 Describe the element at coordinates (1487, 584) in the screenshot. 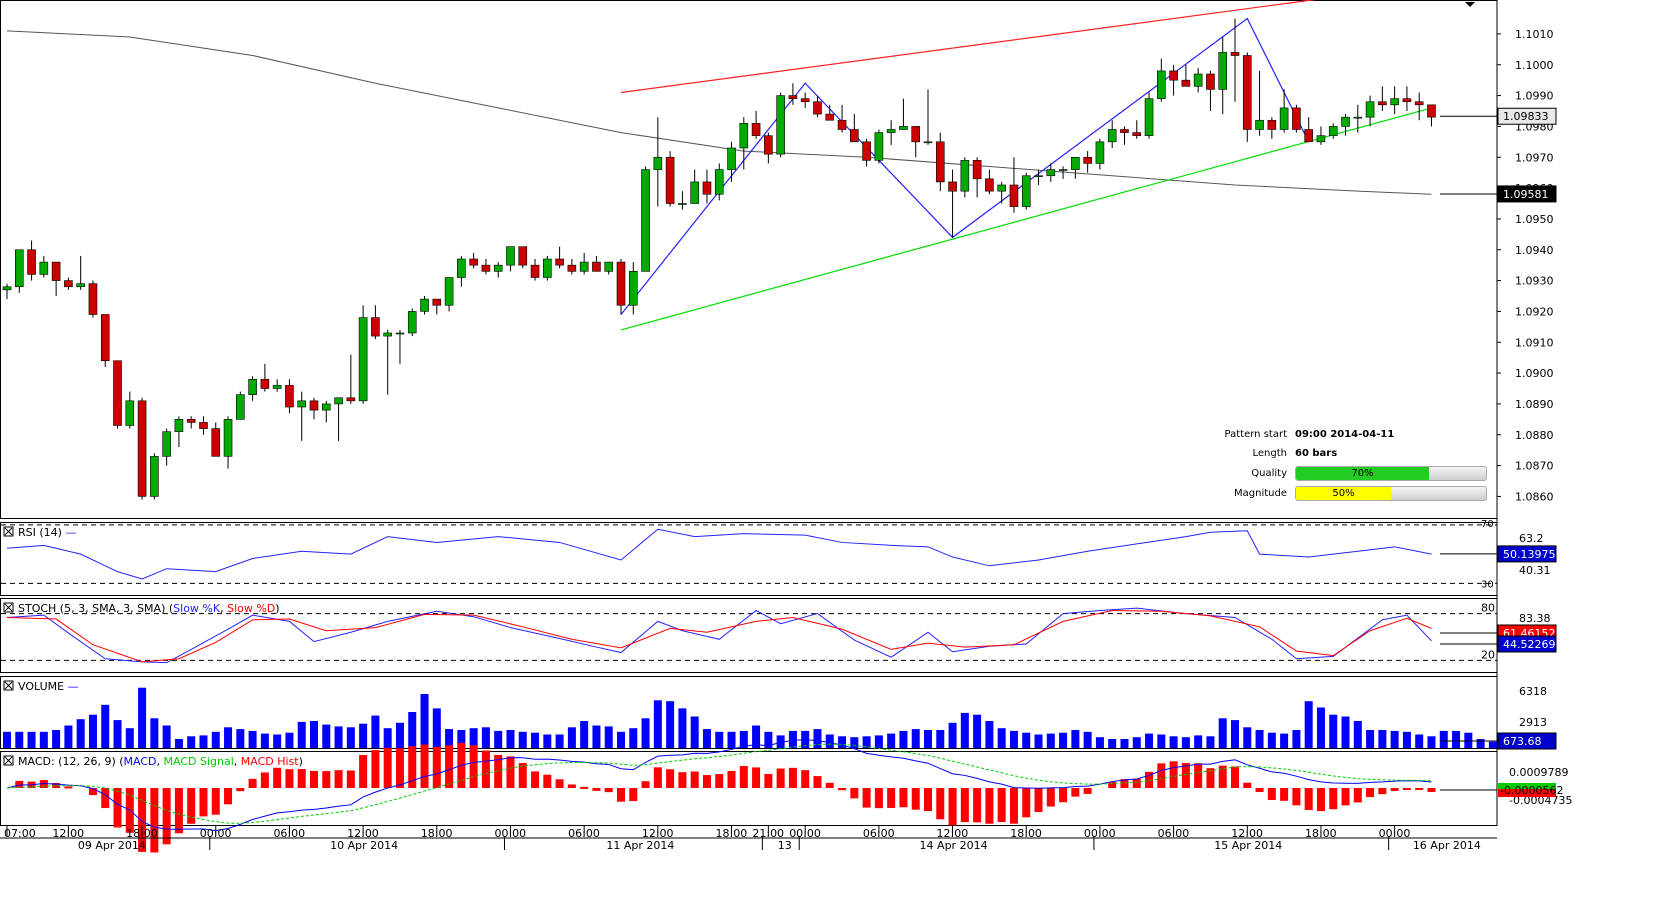

I see `rsi-level-label: 30` at that location.